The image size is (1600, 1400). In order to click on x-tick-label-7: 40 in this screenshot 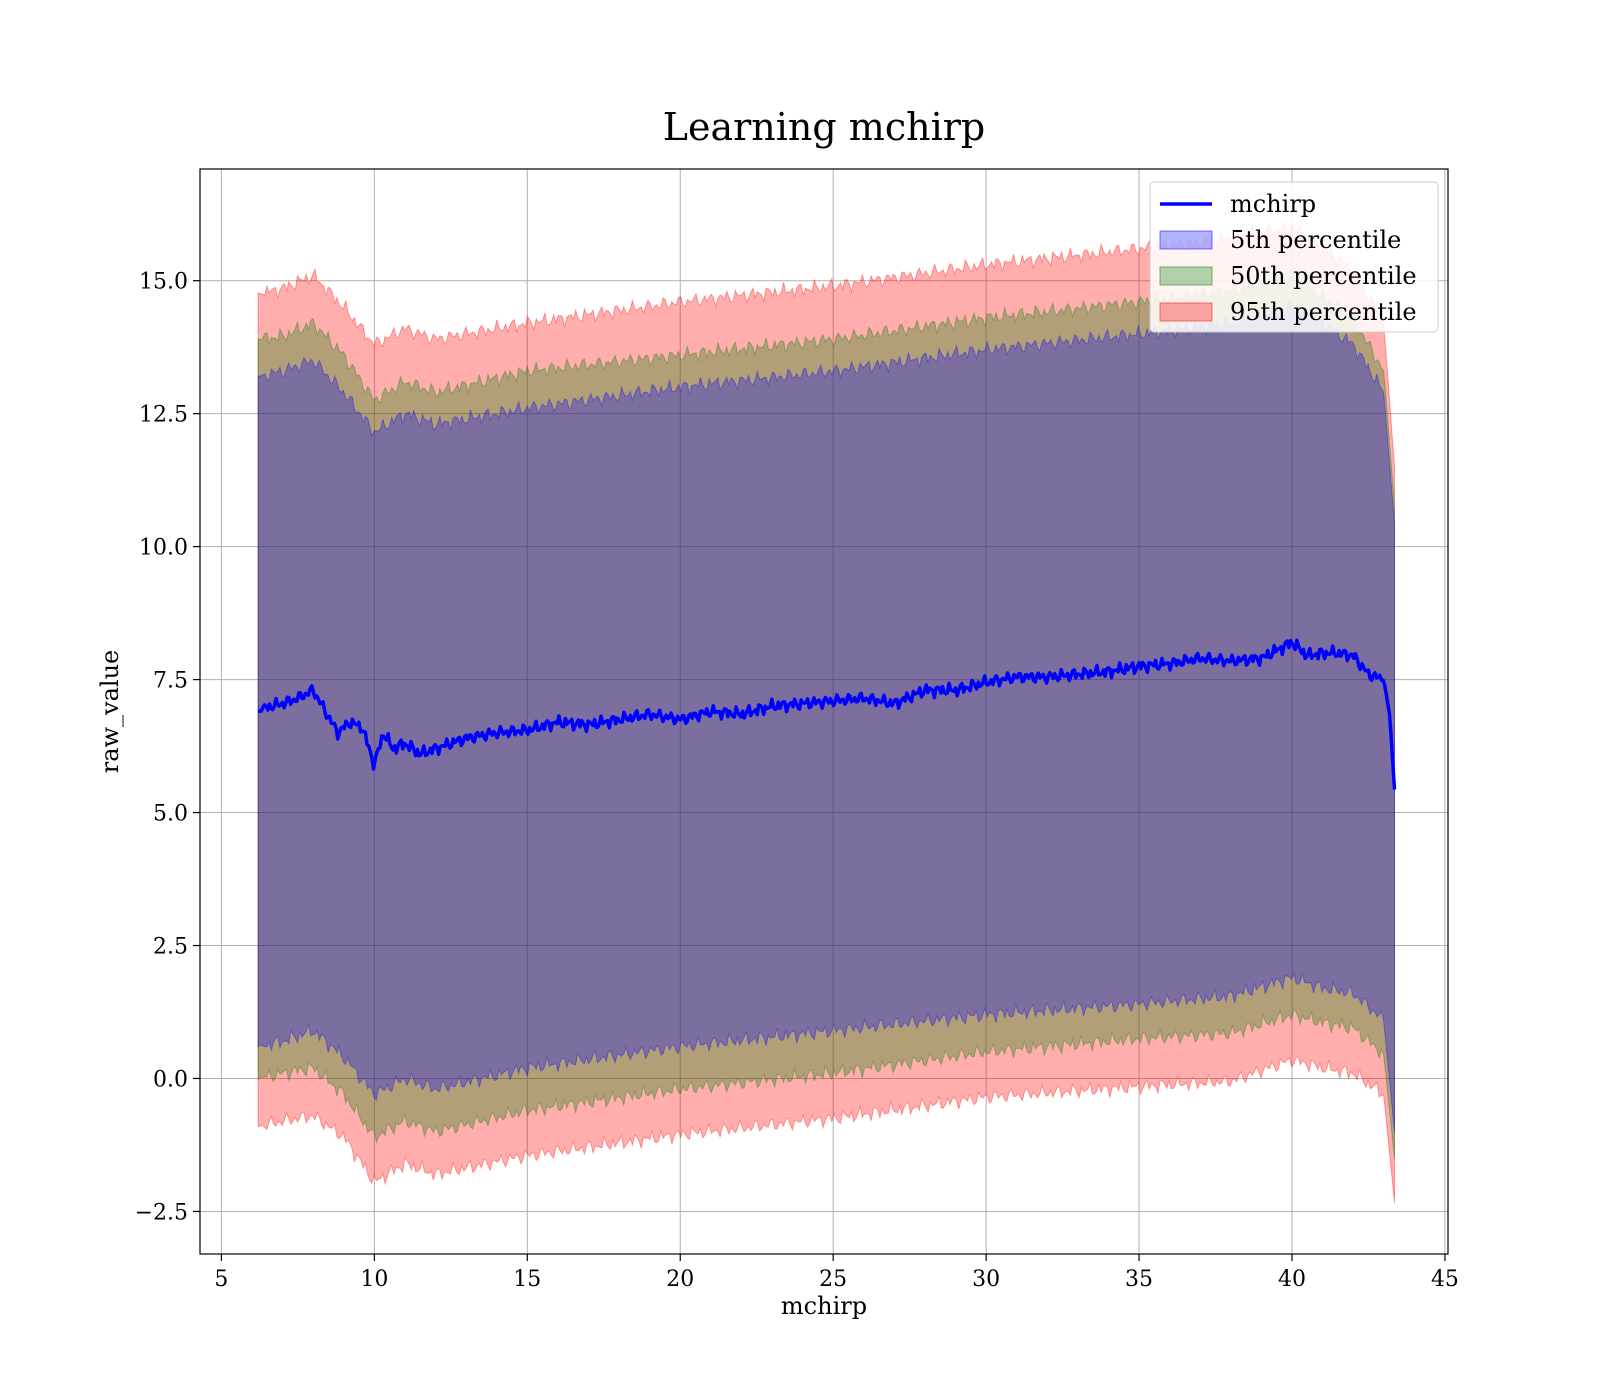, I will do `click(1292, 1279)`.